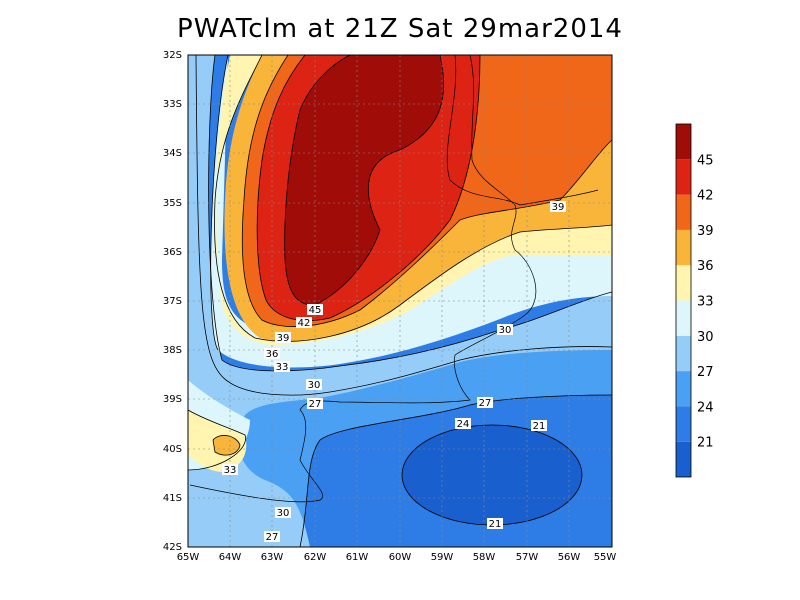 The image size is (800, 600). Describe the element at coordinates (272, 557) in the screenshot. I see `lon-tick: 63W` at that location.